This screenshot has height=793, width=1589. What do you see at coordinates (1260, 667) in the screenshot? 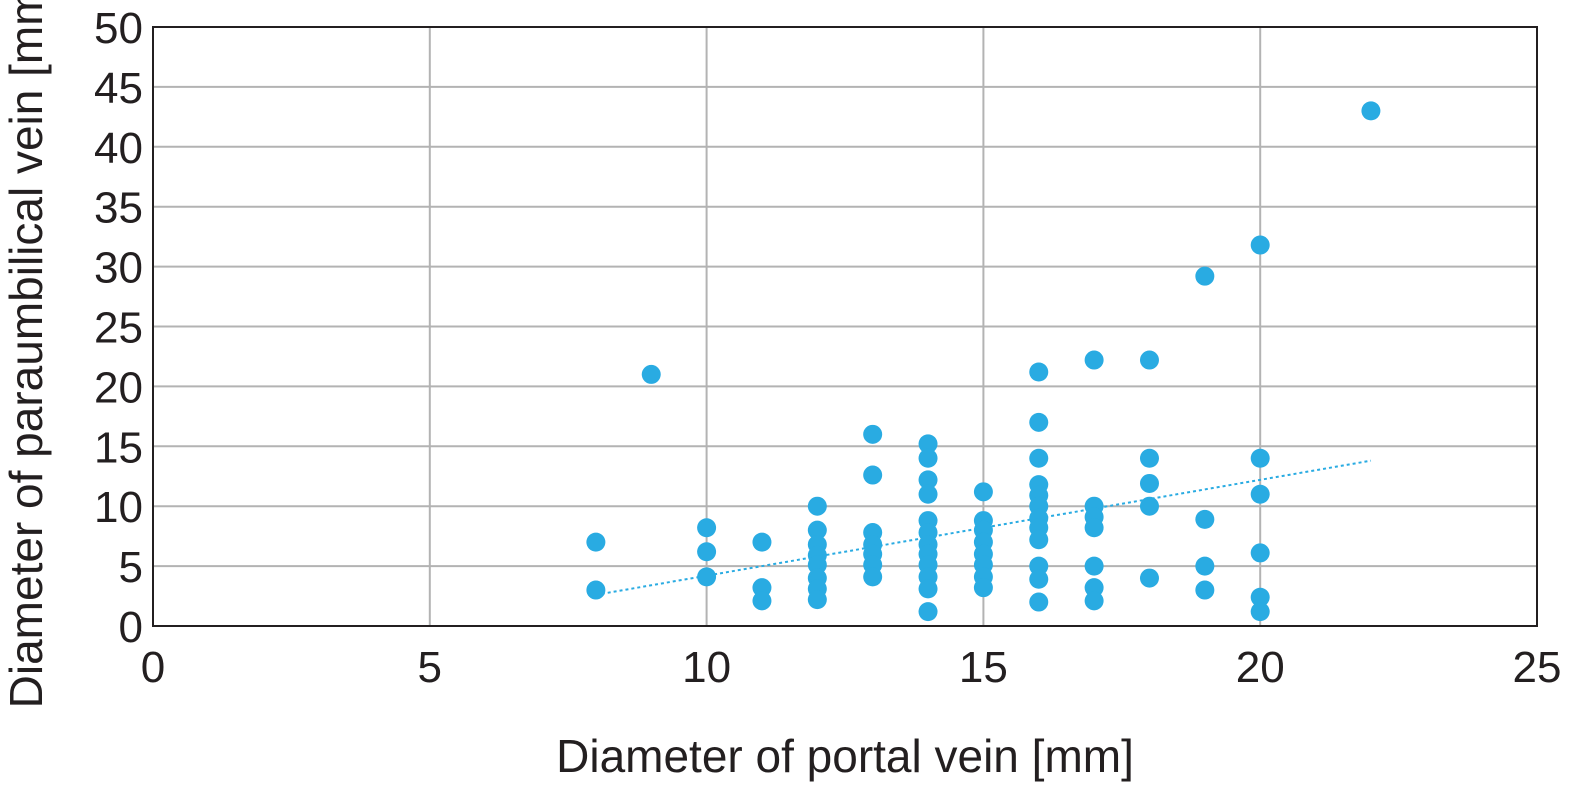
I see `x-tick-label: 20` at bounding box center [1260, 667].